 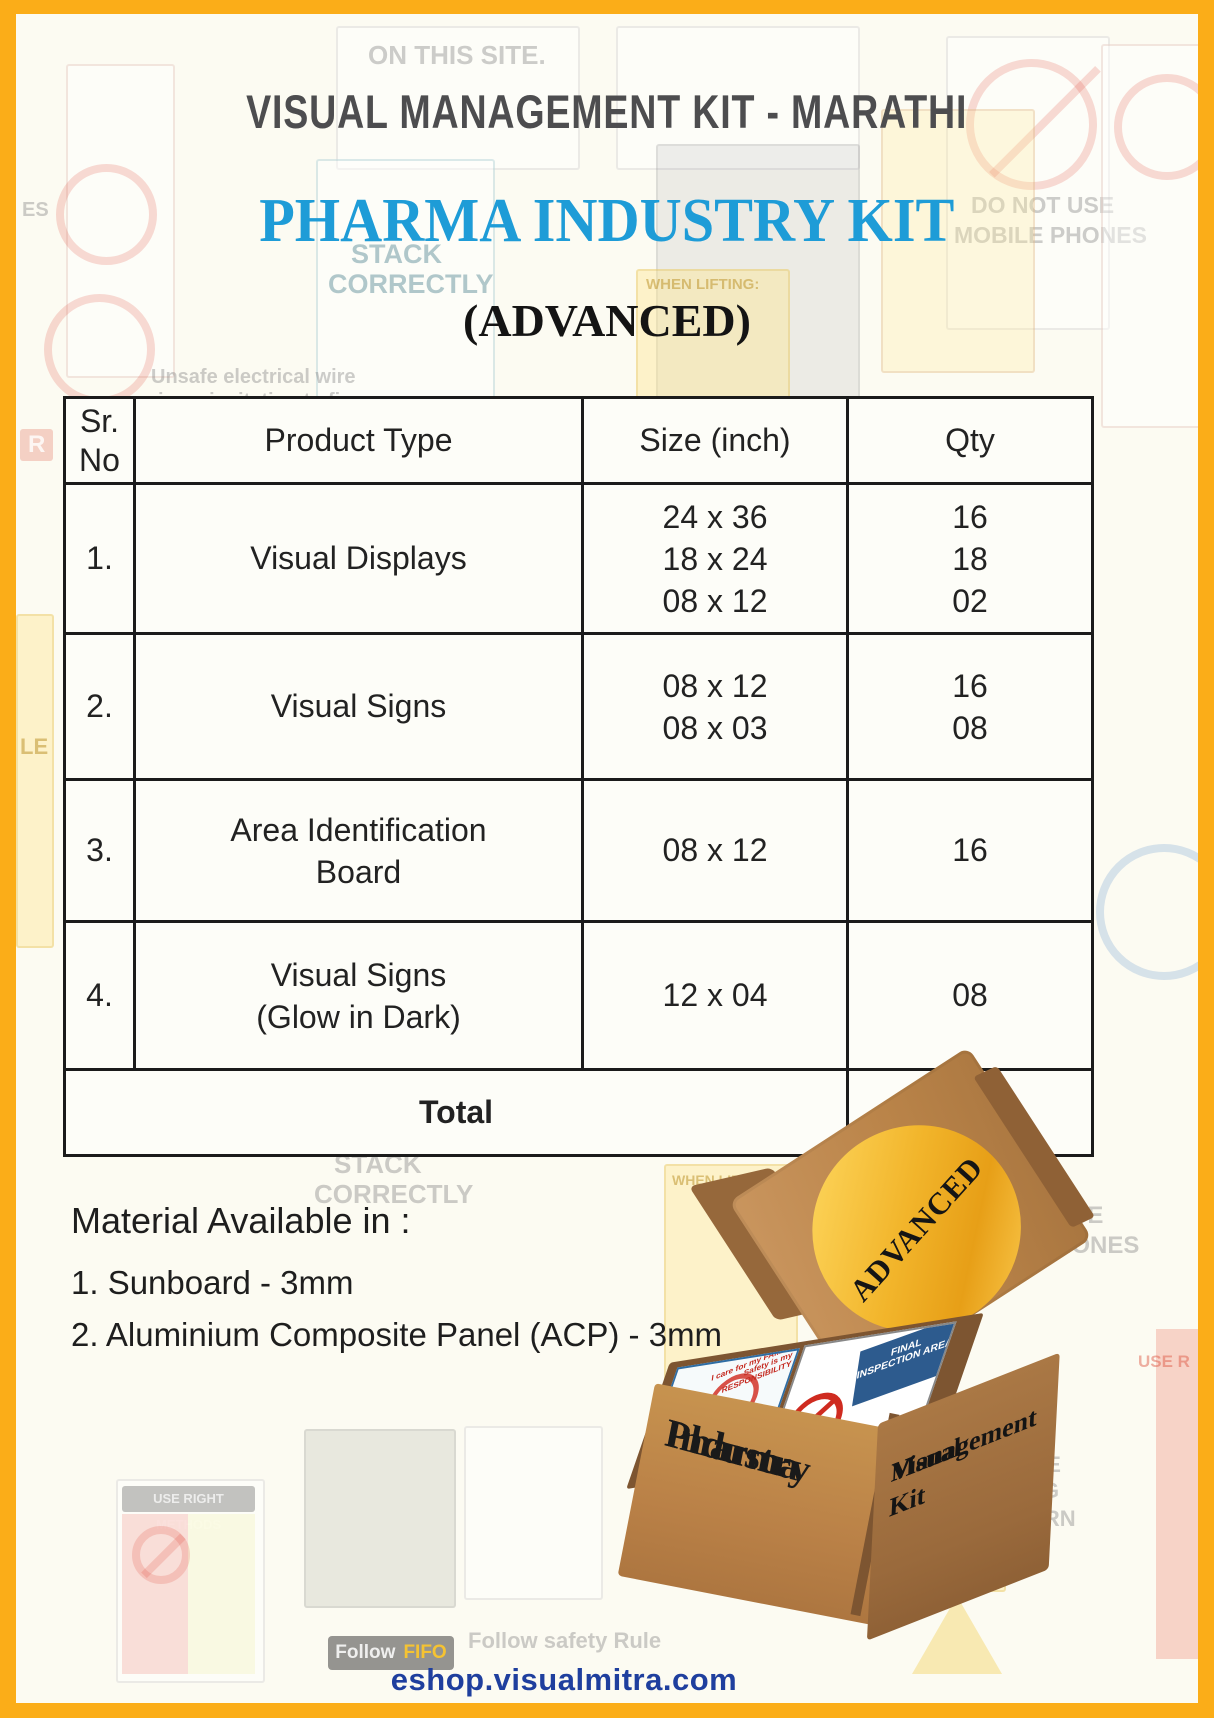 What do you see at coordinates (1043, 205) in the screenshot?
I see `watermark-text: DO NOT USE` at bounding box center [1043, 205].